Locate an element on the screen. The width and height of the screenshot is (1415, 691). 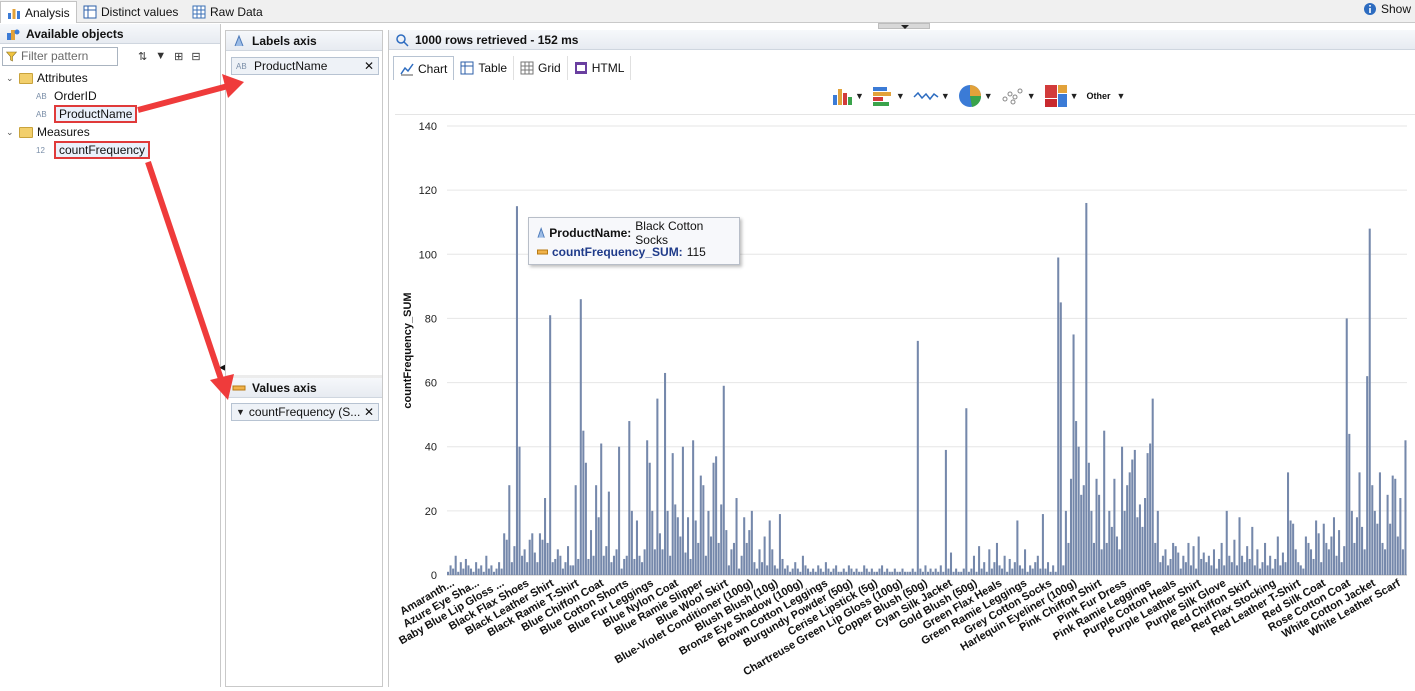
tooltip-name-value: Black Cotton Socks is located at coordinates (669, 232).